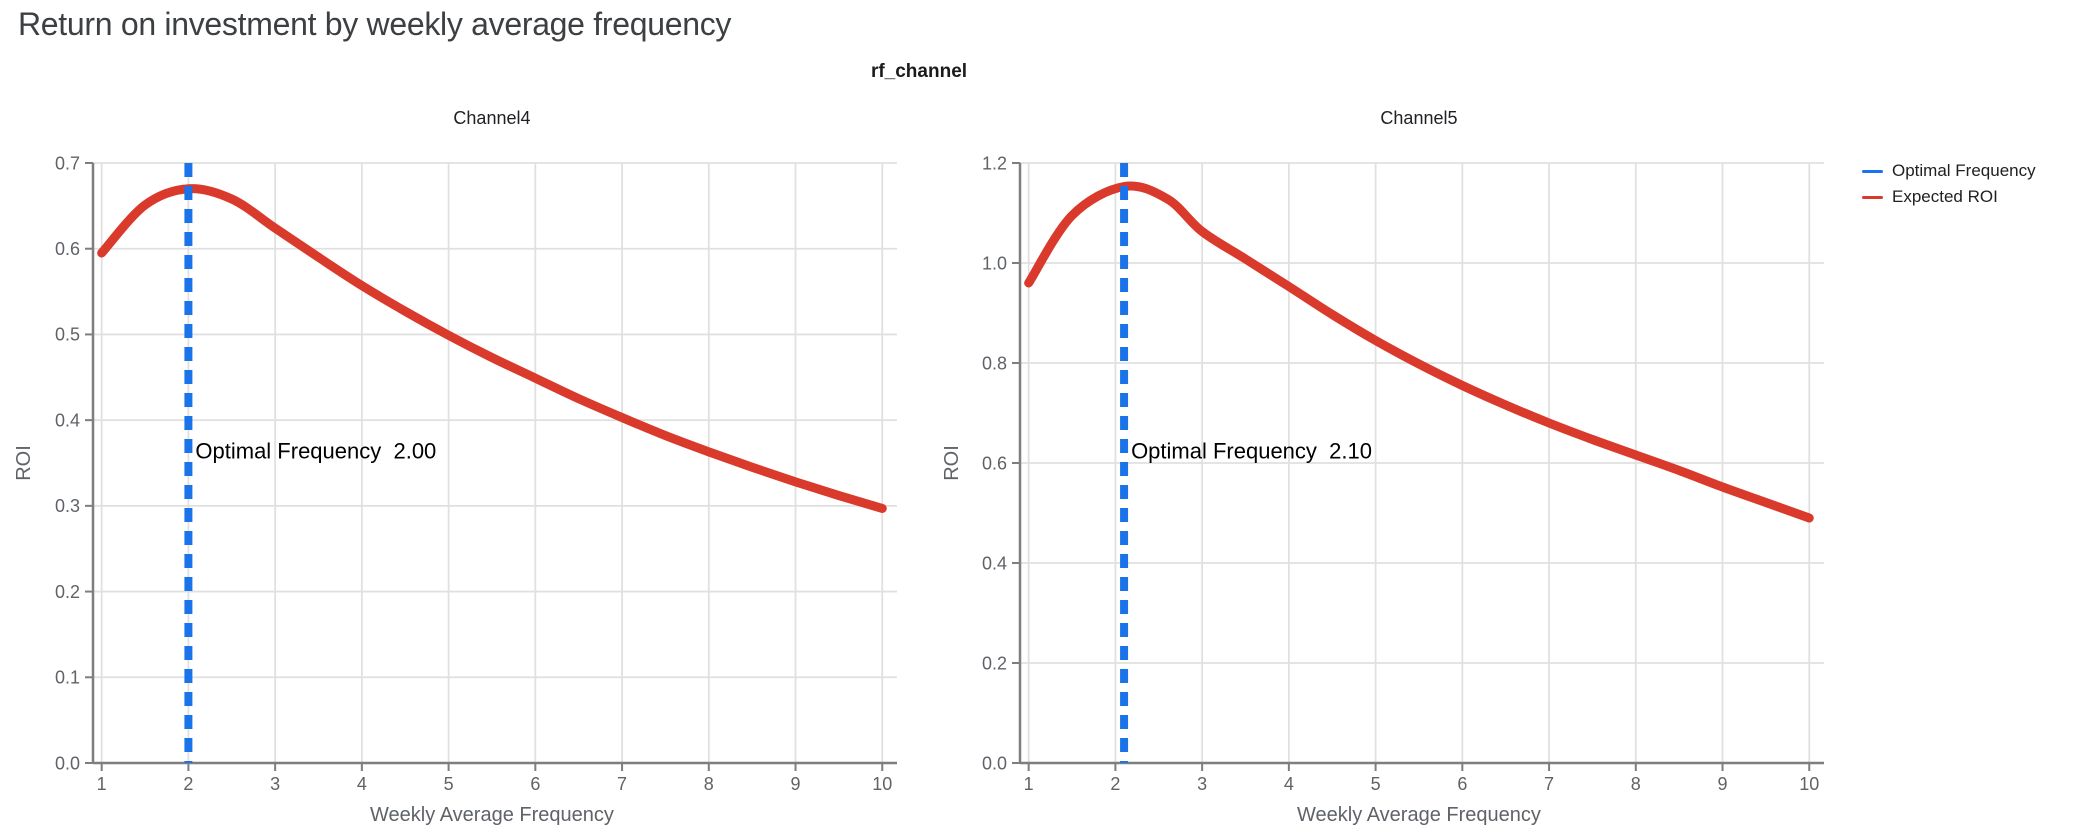 This screenshot has height=840, width=2074. I want to click on y-tick-label: 1.0, so click(994, 263).